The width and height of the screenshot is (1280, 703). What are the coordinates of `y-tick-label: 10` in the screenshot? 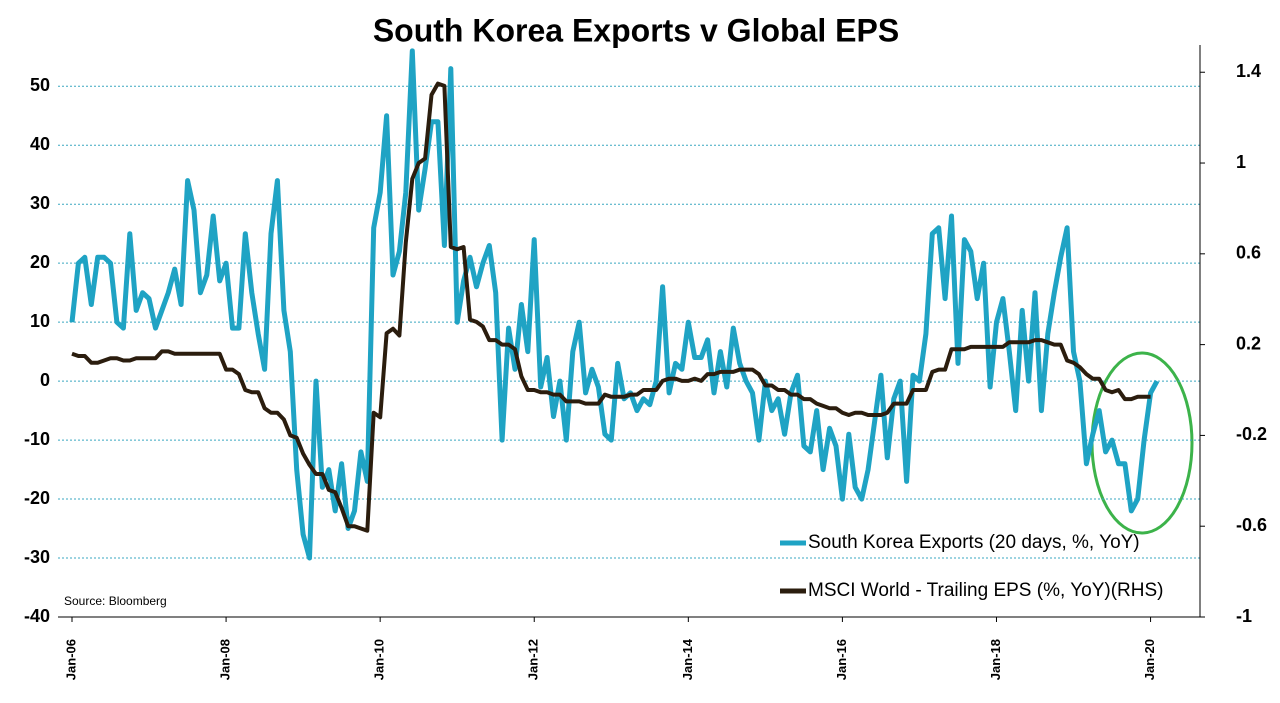 It's located at (40, 321).